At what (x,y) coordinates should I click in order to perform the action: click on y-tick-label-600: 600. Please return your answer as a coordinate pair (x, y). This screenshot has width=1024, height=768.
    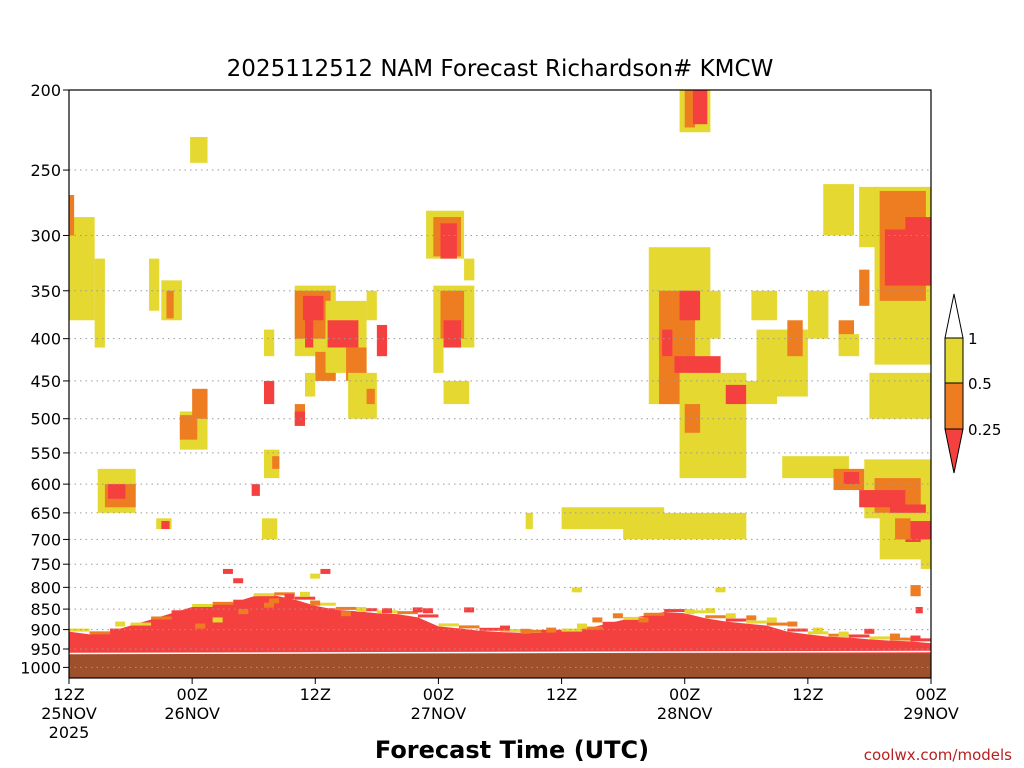
    Looking at the image, I should click on (45, 484).